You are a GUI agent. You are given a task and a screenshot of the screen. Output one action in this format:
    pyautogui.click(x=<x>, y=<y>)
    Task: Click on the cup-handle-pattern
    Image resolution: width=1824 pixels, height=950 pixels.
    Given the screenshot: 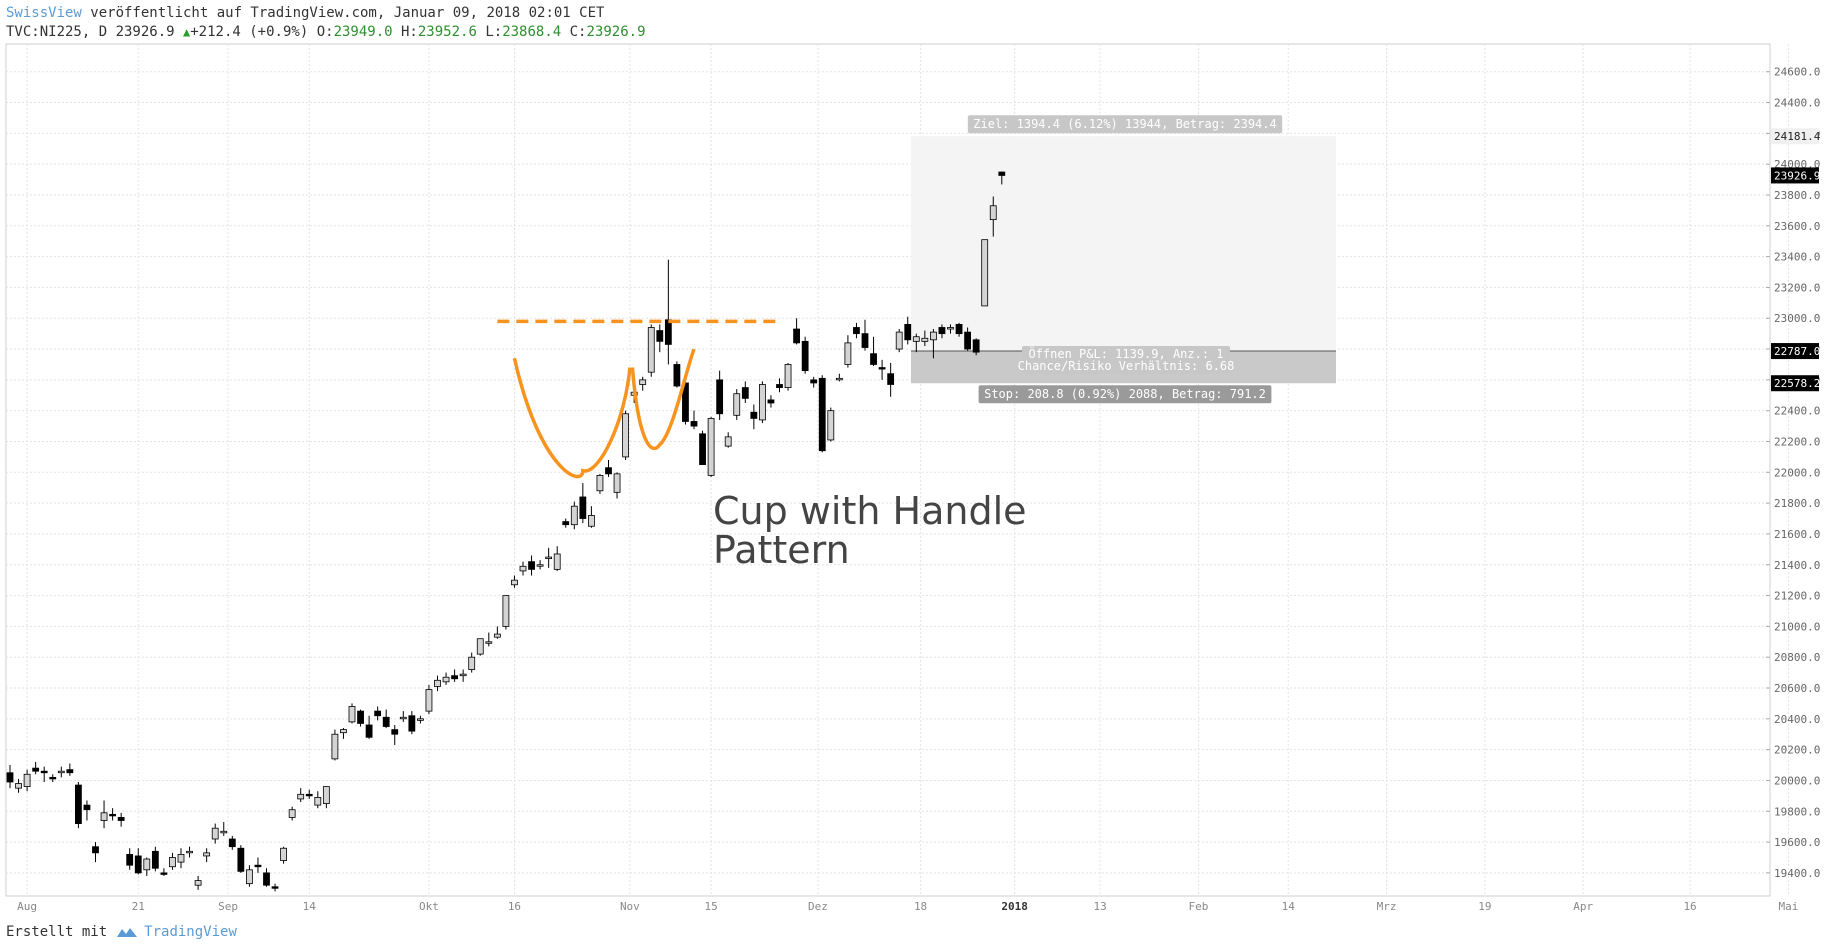 What is the action you would take?
    pyautogui.click(x=638, y=399)
    